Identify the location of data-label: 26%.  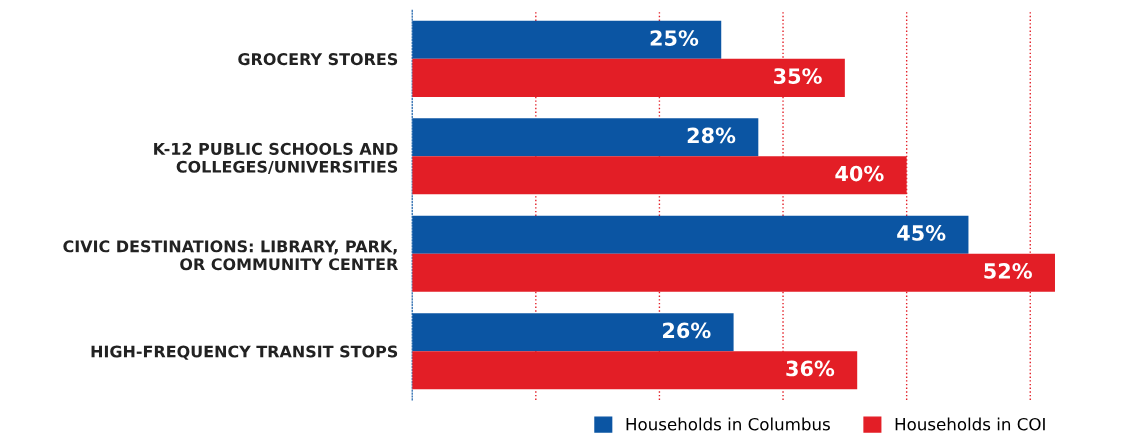
(687, 330).